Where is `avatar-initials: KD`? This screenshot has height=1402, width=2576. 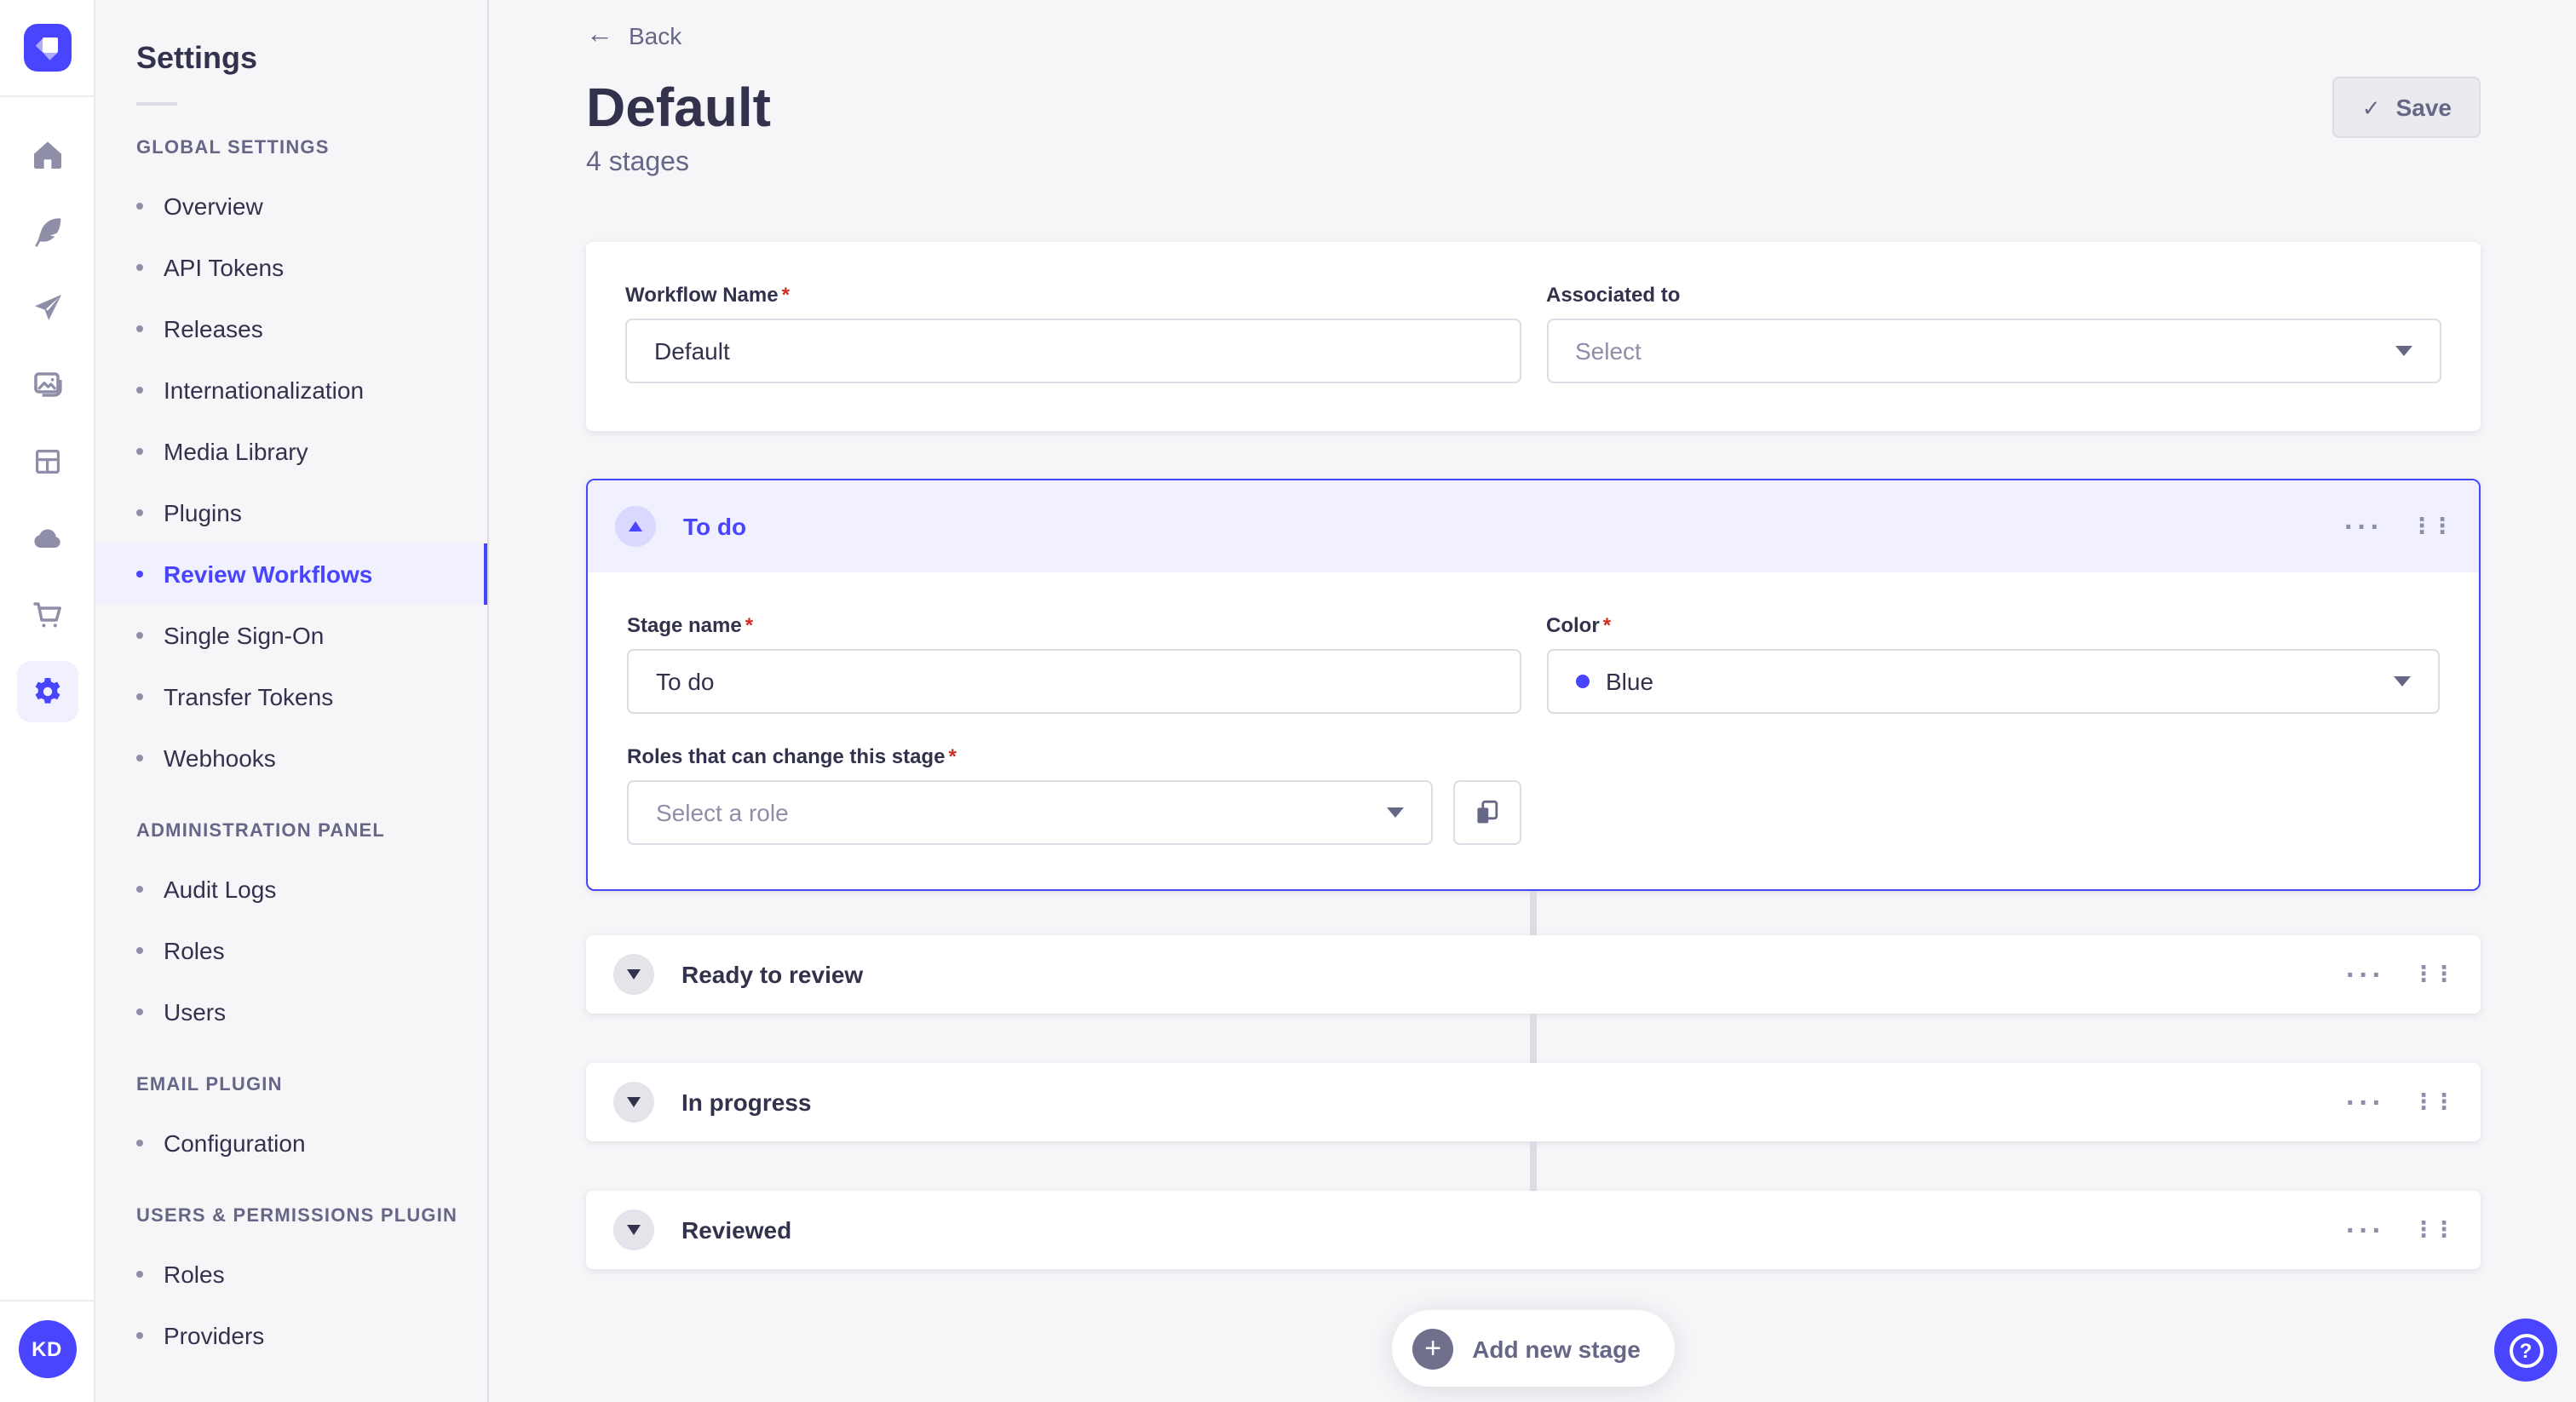 avatar-initials: KD is located at coordinates (47, 1349).